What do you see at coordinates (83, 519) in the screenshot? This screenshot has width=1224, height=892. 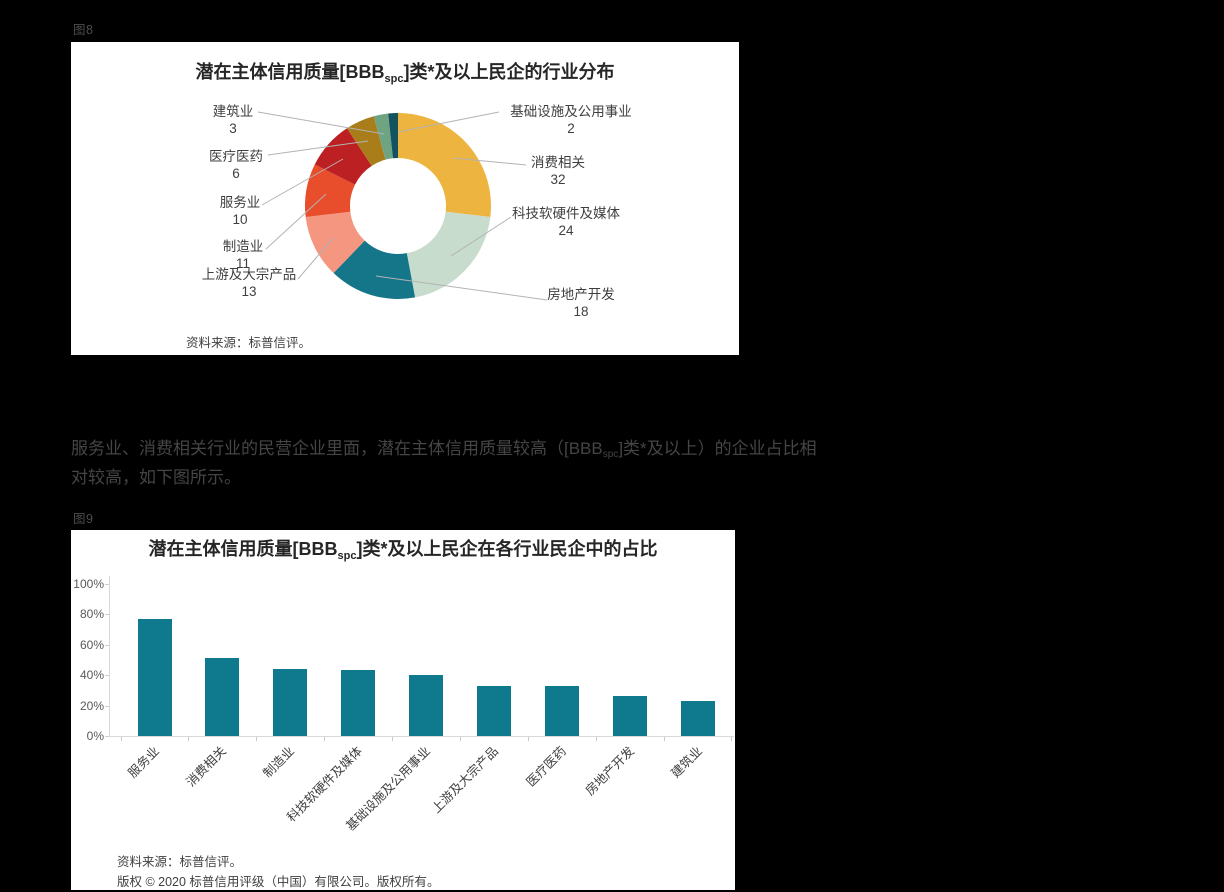 I see `figure9-caption: 图9` at bounding box center [83, 519].